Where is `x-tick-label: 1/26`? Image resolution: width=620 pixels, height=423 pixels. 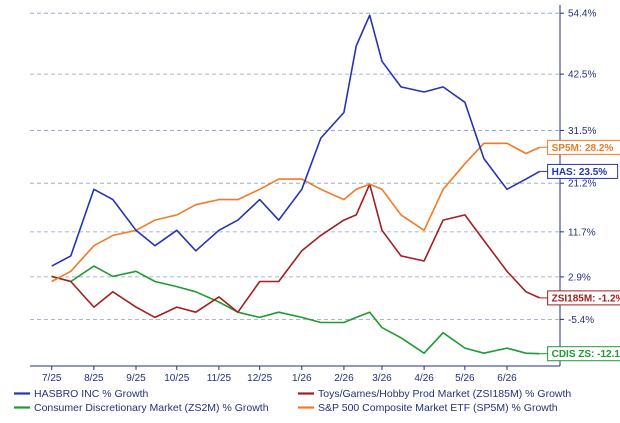
x-tick-label: 1/26 is located at coordinates (302, 378).